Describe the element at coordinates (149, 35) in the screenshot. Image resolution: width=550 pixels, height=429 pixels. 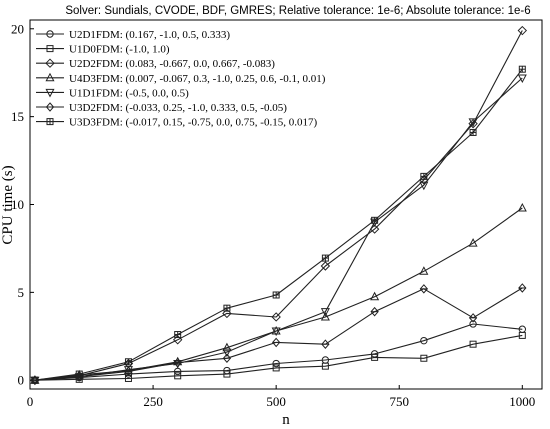
I see `legend-label: U2D1FDM: (0.167, -1.0, 0.5, 0.333)` at that location.